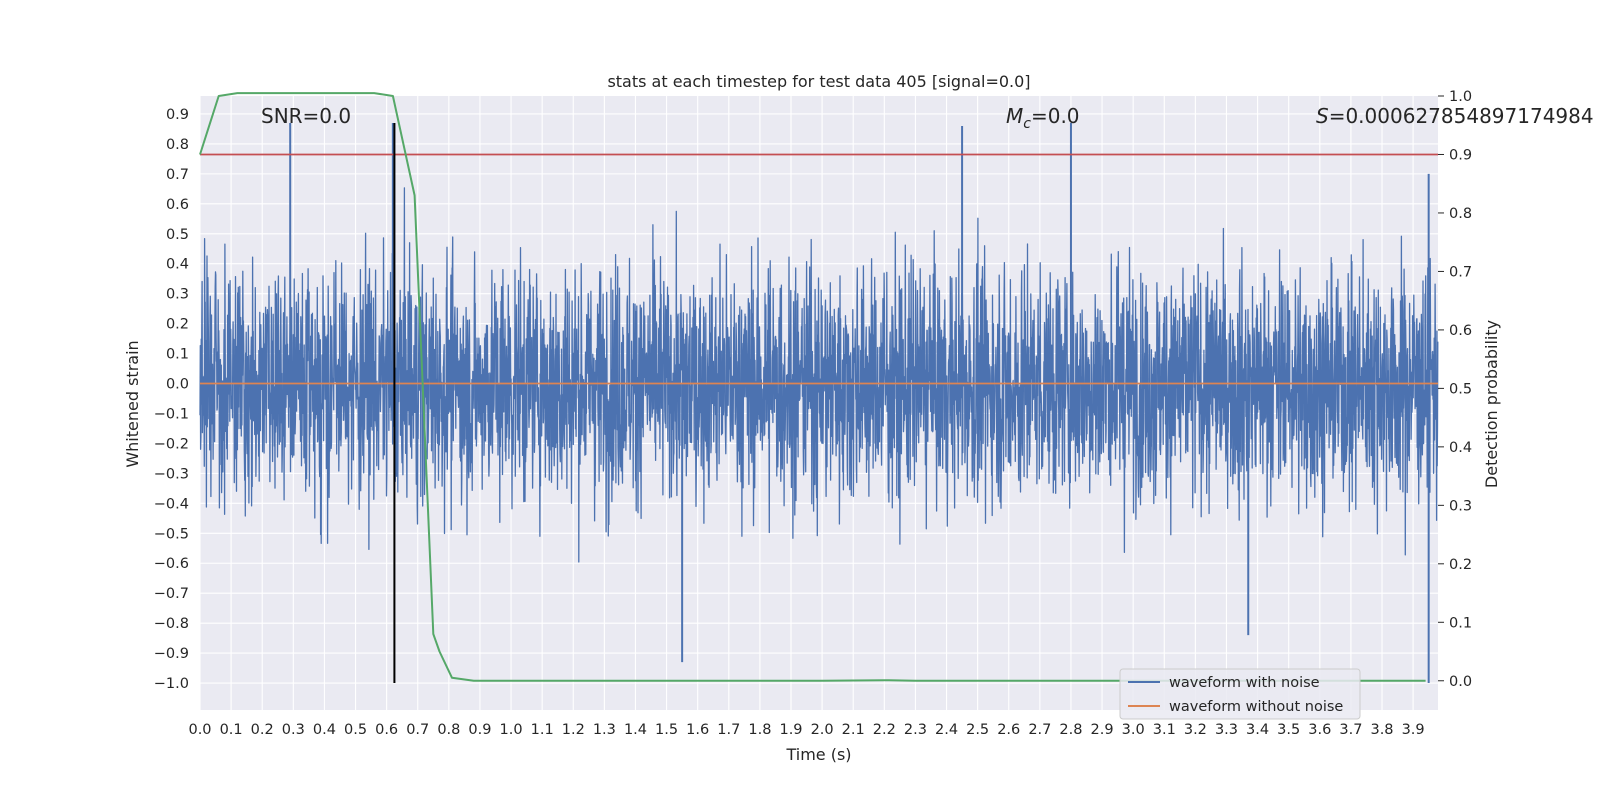 Image resolution: width=1600 pixels, height=800 pixels. I want to click on y2-tick-label: 0.6, so click(1460, 331).